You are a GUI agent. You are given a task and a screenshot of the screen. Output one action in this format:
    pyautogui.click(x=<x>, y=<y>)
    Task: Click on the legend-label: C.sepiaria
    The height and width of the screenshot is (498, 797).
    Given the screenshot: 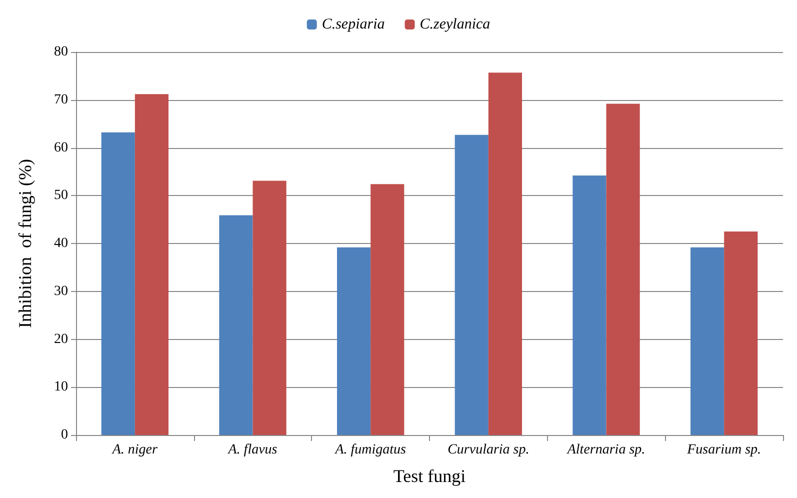 What is the action you would take?
    pyautogui.click(x=353, y=24)
    